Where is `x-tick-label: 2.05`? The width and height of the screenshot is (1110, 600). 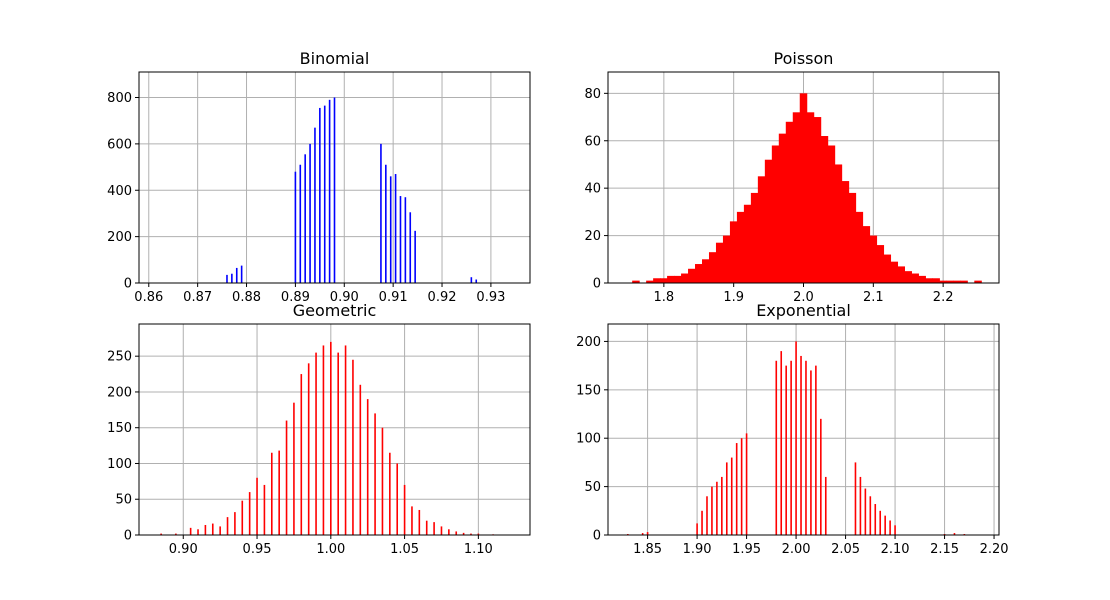 x-tick-label: 2.05 is located at coordinates (845, 549).